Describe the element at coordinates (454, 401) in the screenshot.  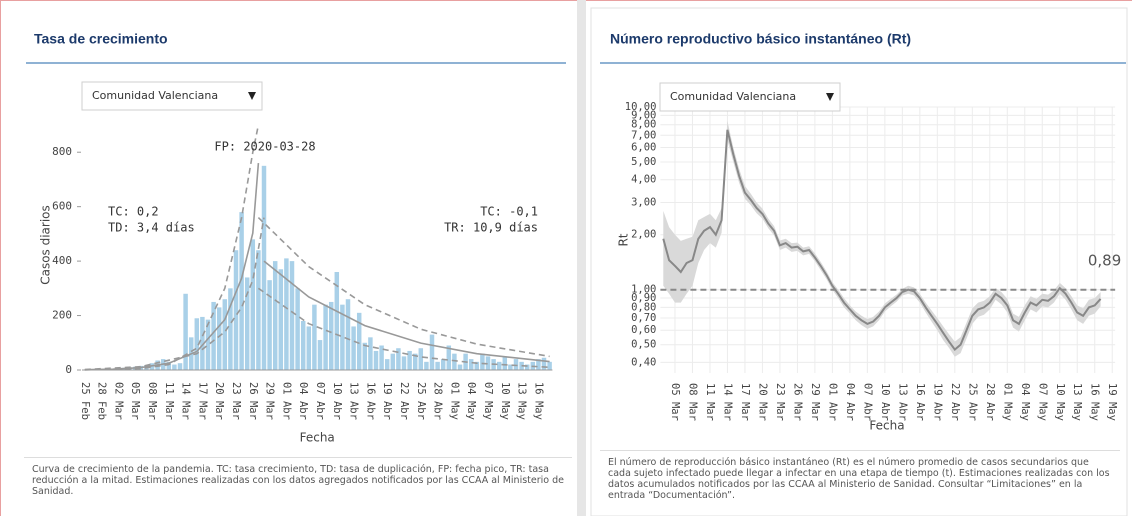
I see `x-tick-label: 01 May` at that location.